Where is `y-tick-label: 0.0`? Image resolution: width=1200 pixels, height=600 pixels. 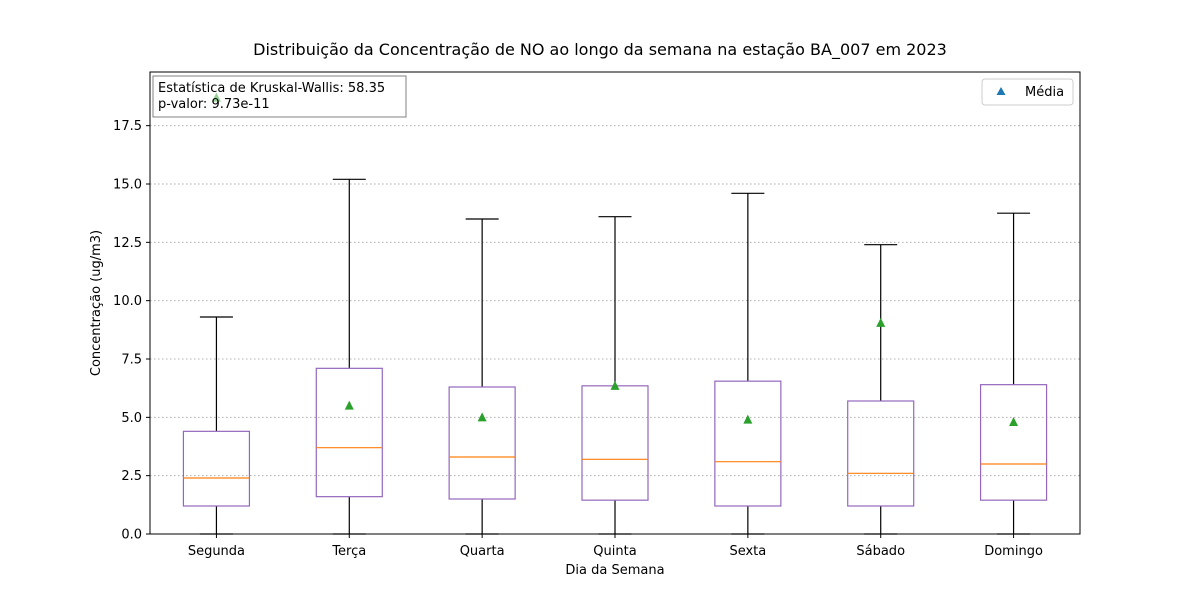
y-tick-label: 0.0 is located at coordinates (131, 535).